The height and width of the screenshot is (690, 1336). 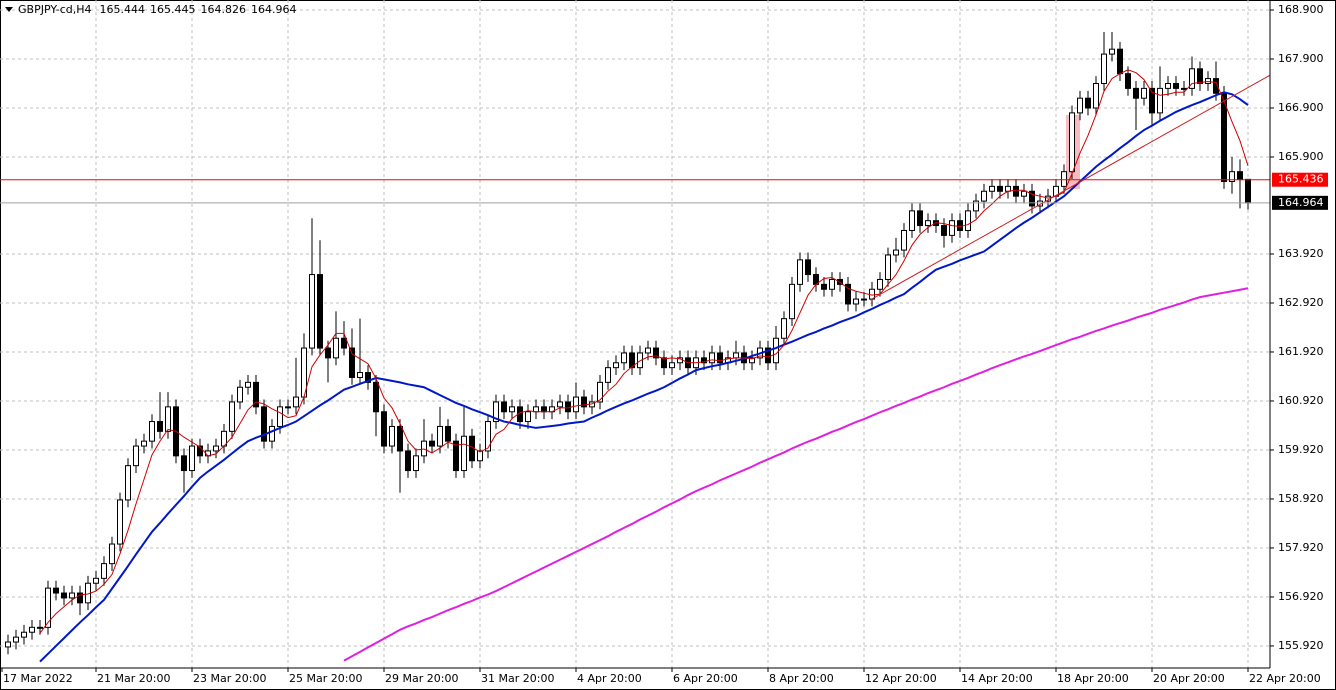 What do you see at coordinates (1301, 400) in the screenshot?
I see `y-tick-label: 160.920` at bounding box center [1301, 400].